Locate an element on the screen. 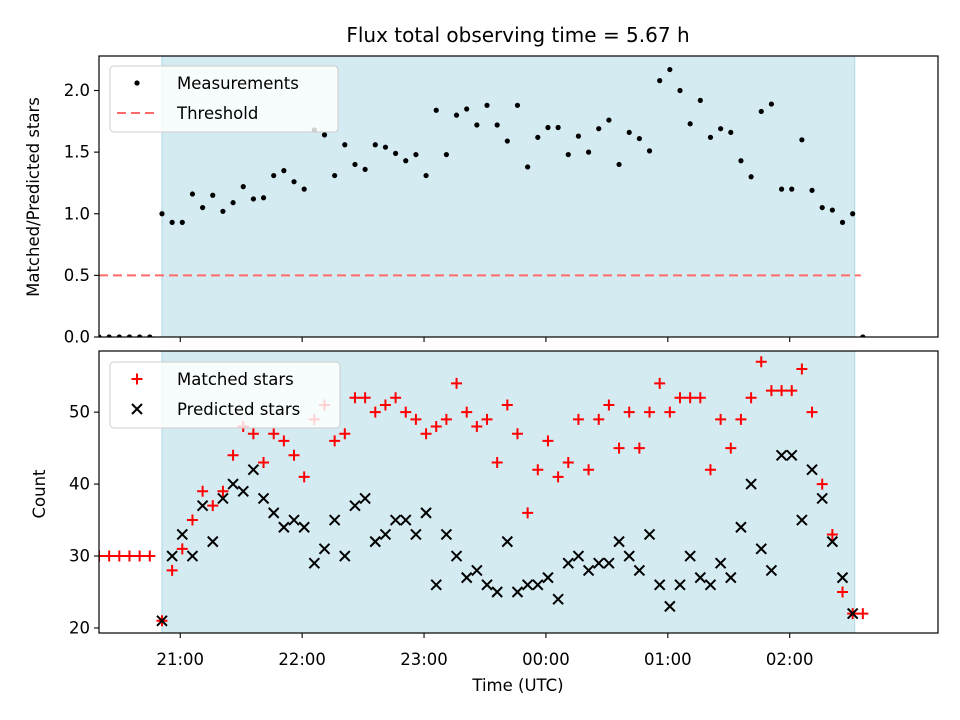 Image resolution: width=960 pixels, height=720 pixels. legend-dot-marker is located at coordinates (137, 83).